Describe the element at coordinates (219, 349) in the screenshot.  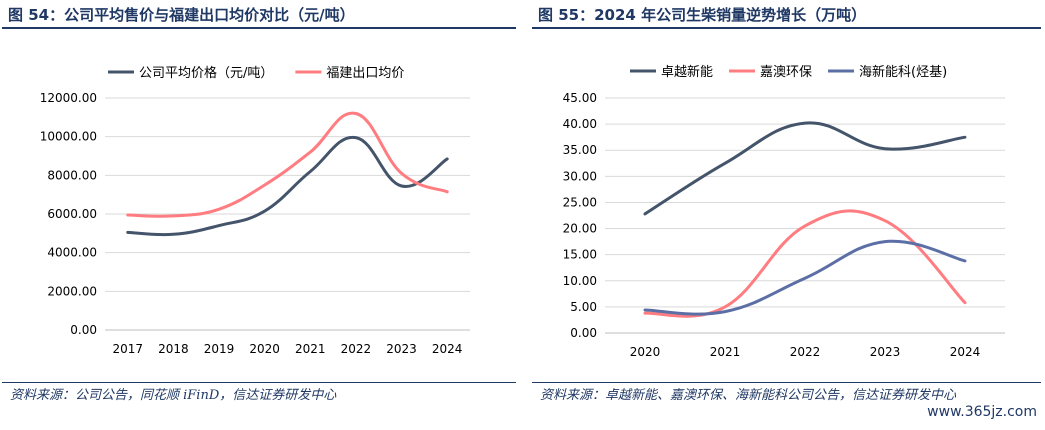
I see `x-tick-label: 2019` at that location.